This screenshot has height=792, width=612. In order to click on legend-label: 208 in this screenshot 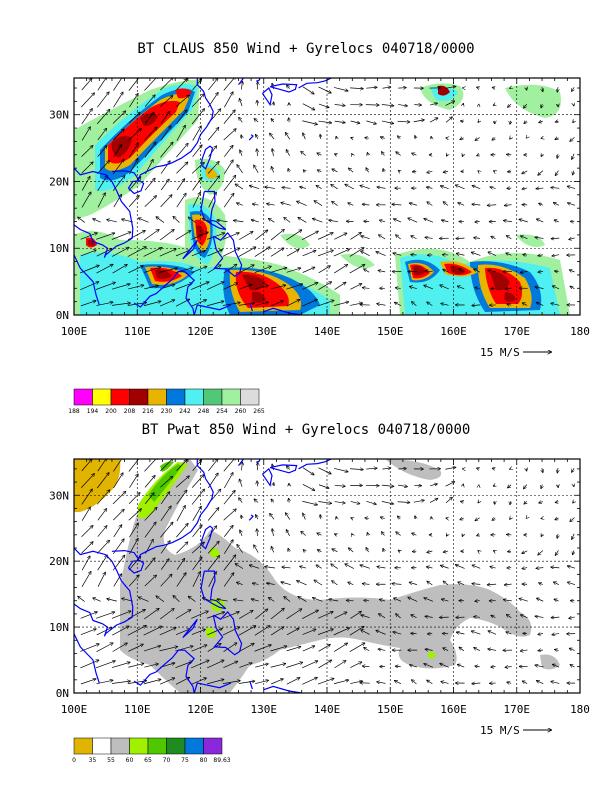, I will do `click(130, 411)`.